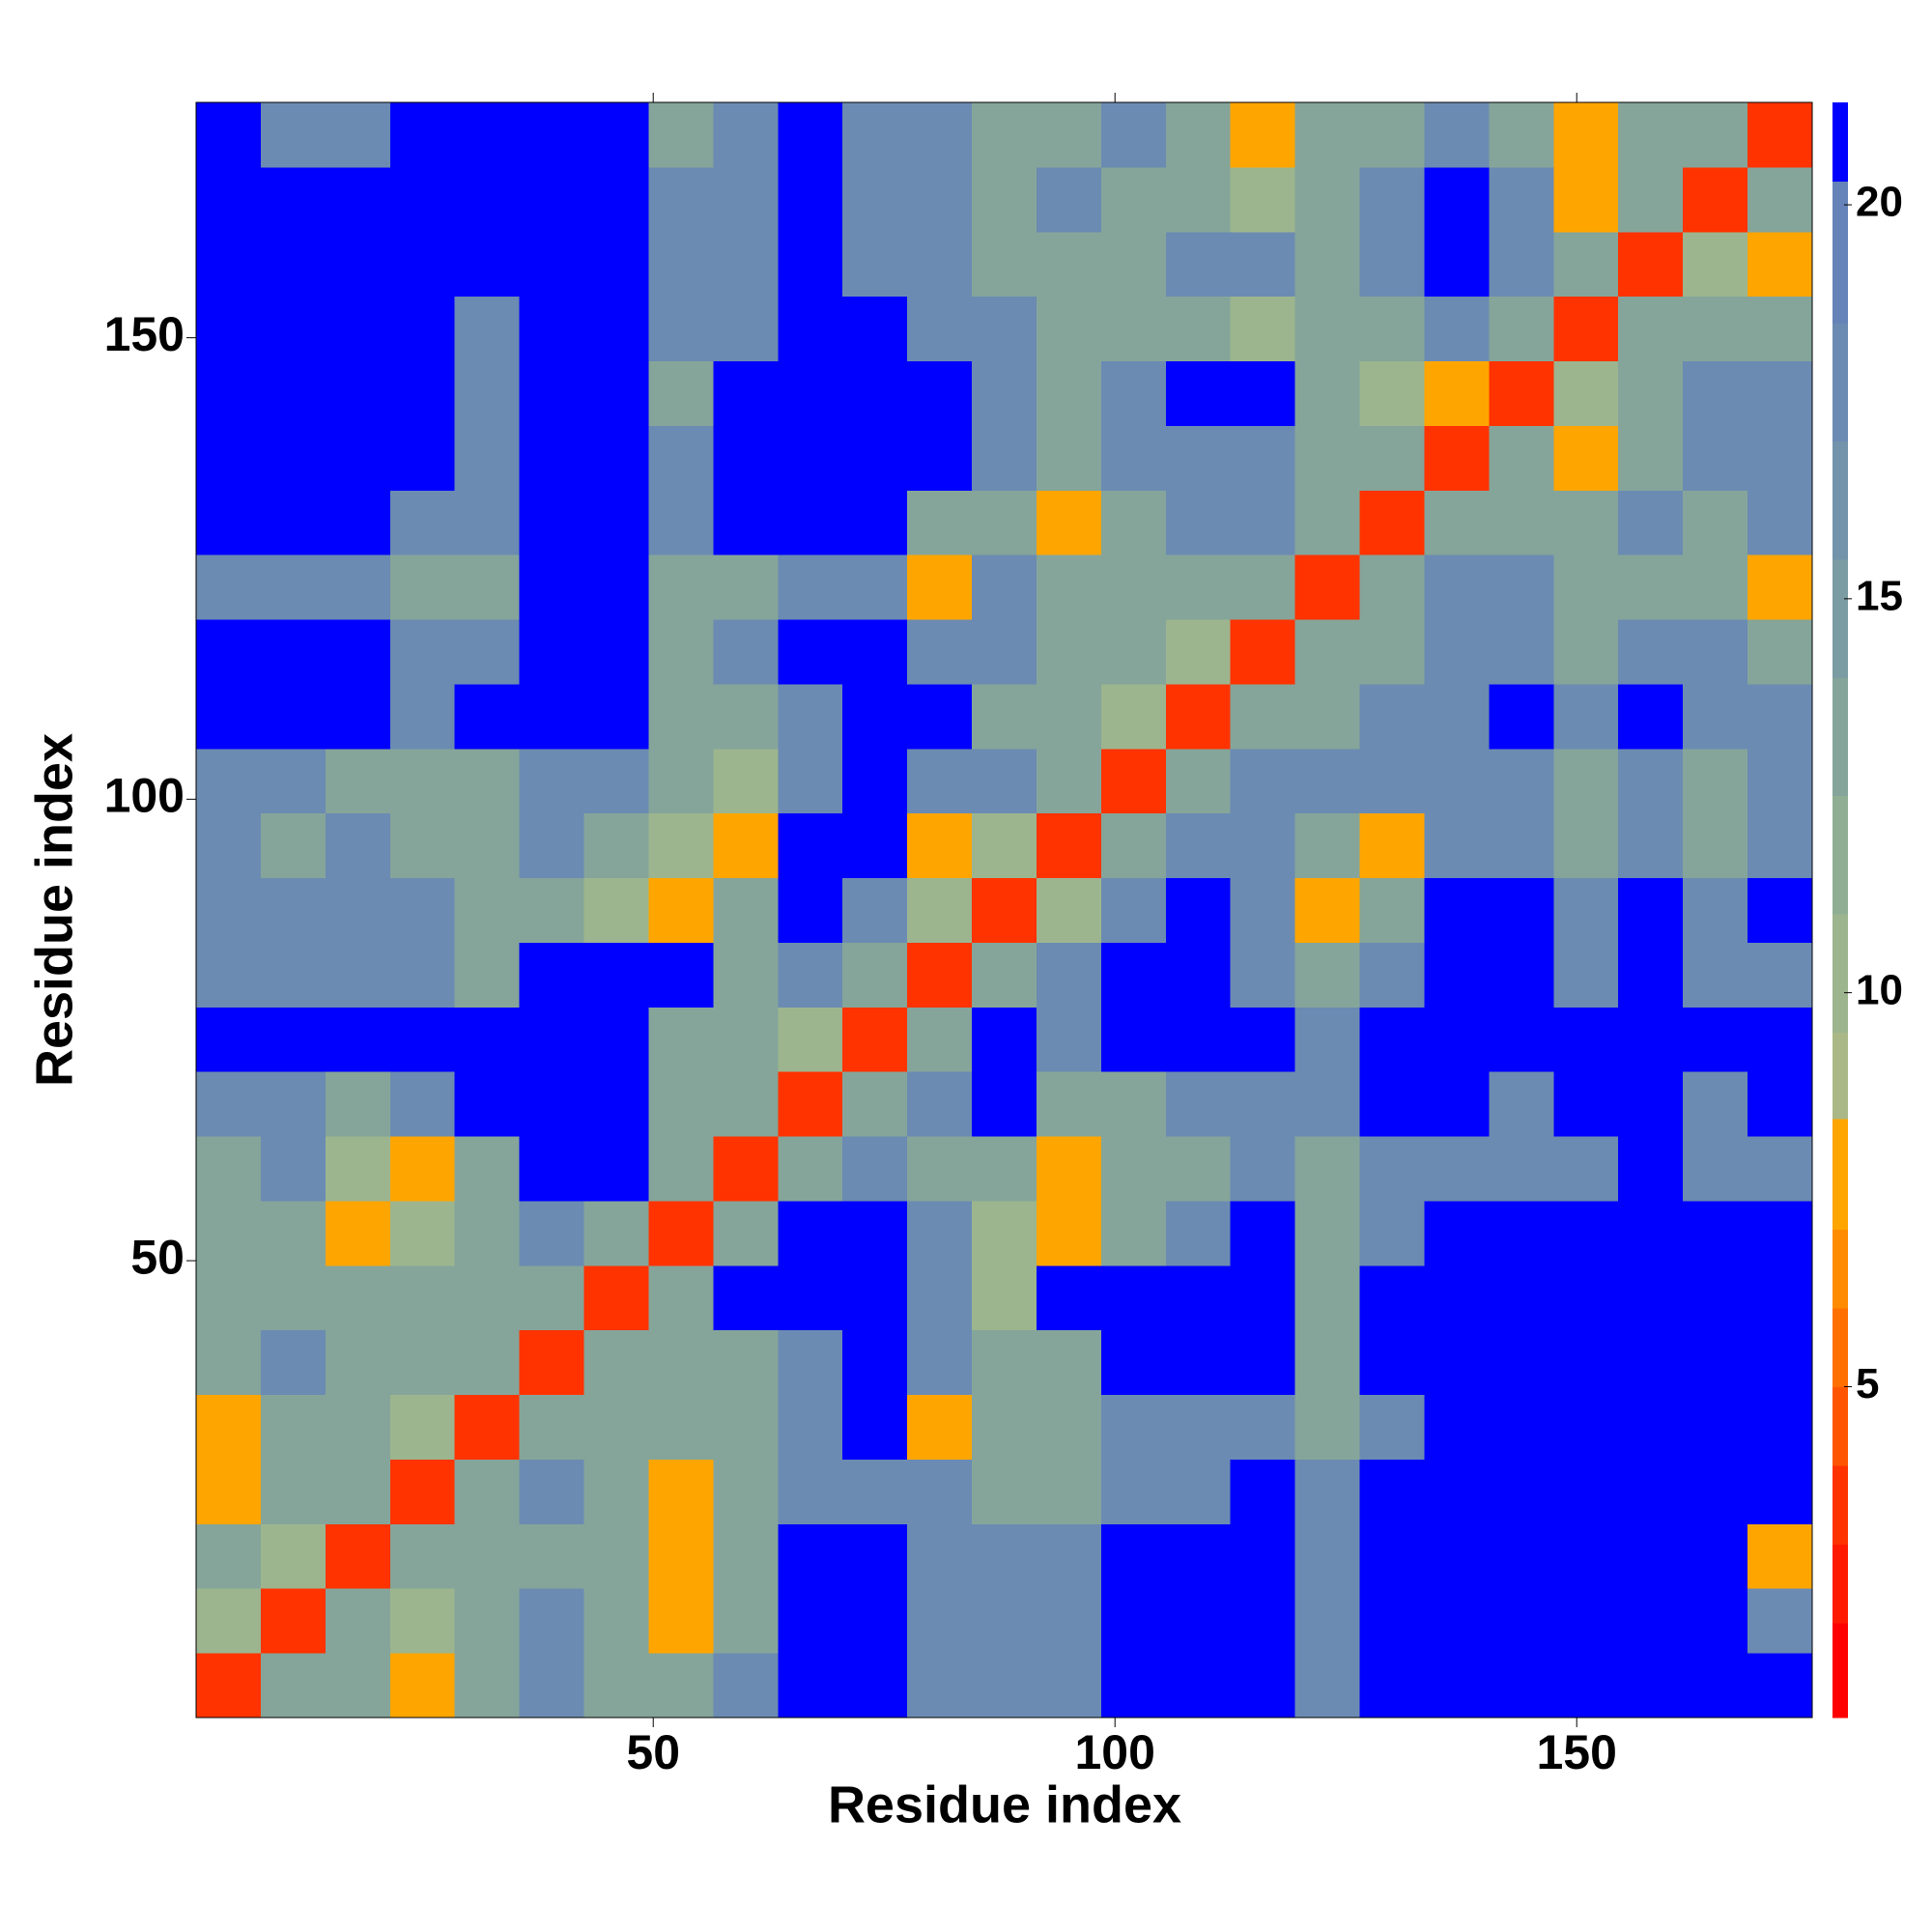 The width and height of the screenshot is (1932, 1932). What do you see at coordinates (1577, 1752) in the screenshot?
I see `x-tick-label: 150` at bounding box center [1577, 1752].